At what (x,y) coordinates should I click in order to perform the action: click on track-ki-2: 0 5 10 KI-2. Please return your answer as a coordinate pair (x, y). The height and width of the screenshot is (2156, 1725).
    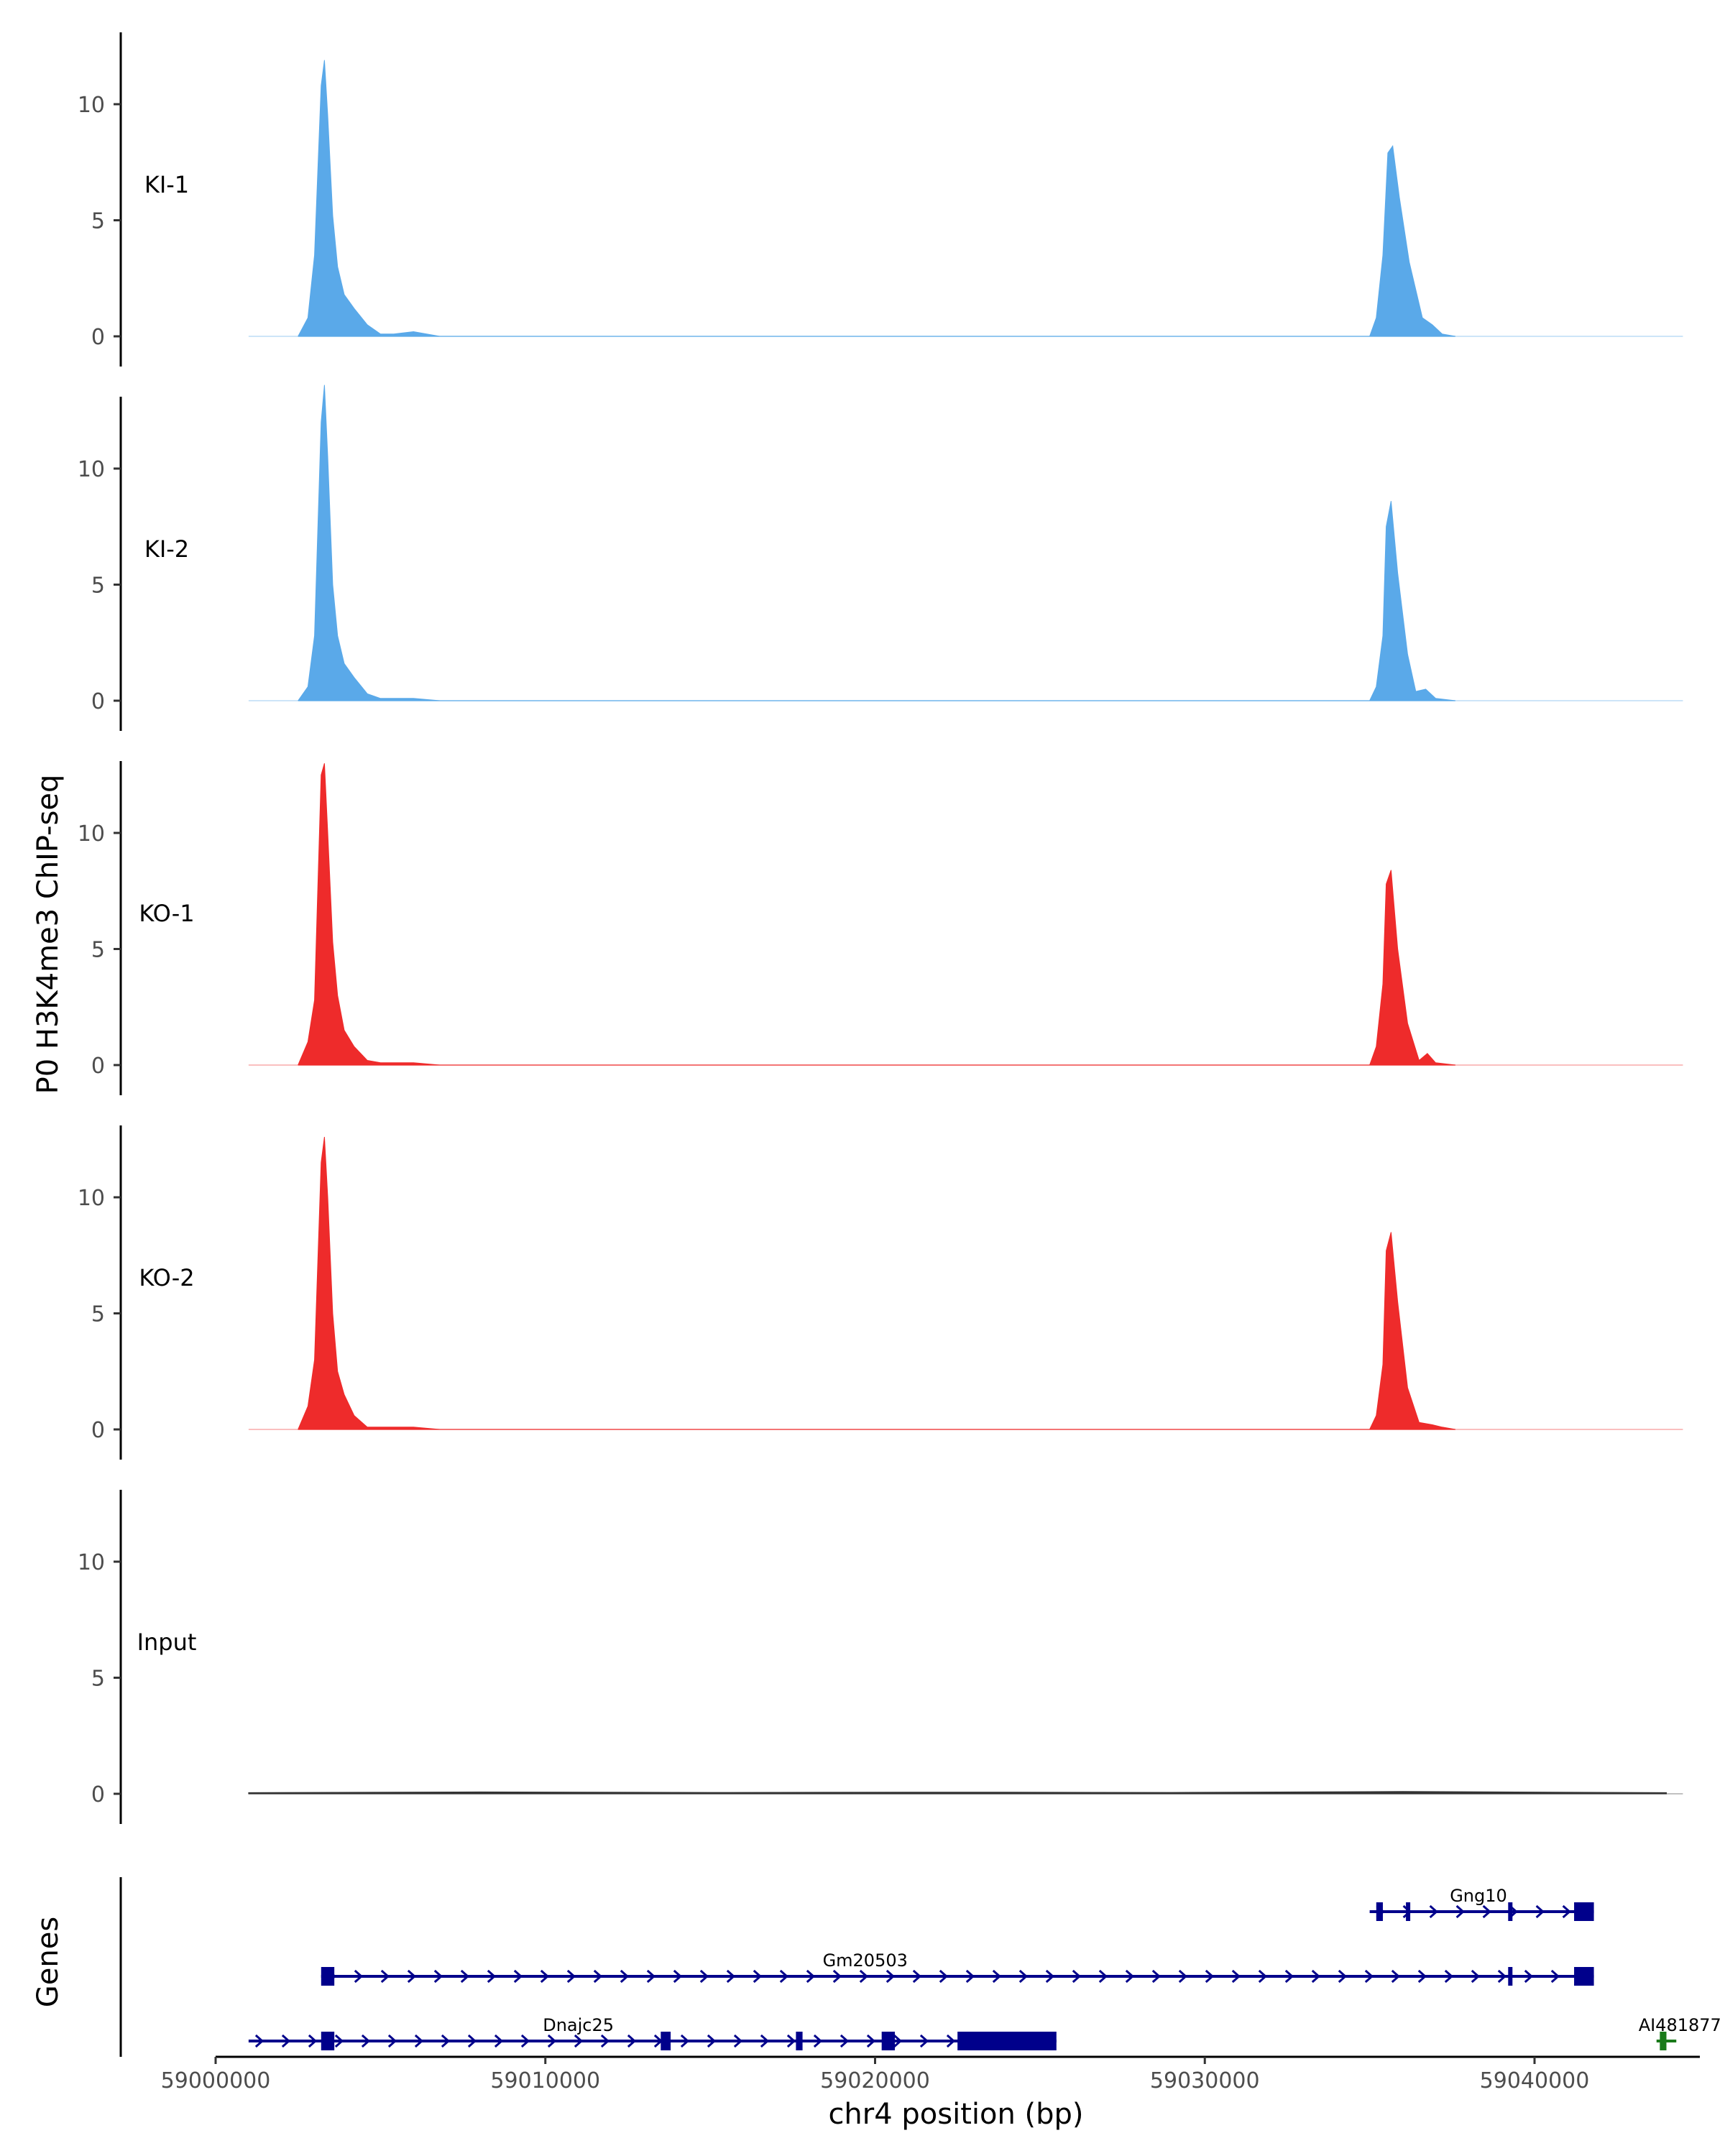
    Looking at the image, I should click on (880, 557).